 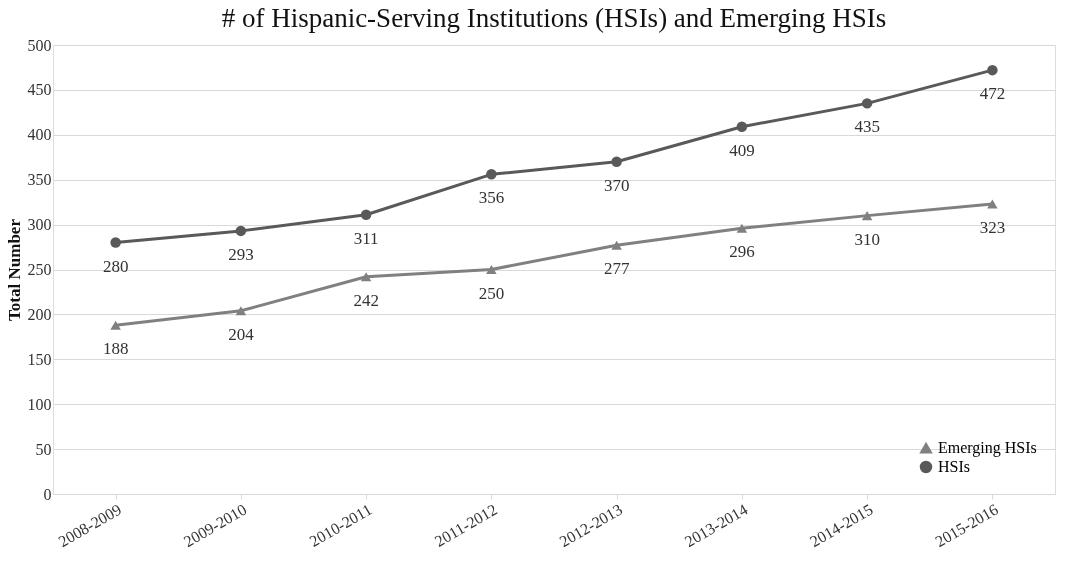 What do you see at coordinates (366, 238) in the screenshot?
I see `data-label: 311` at bounding box center [366, 238].